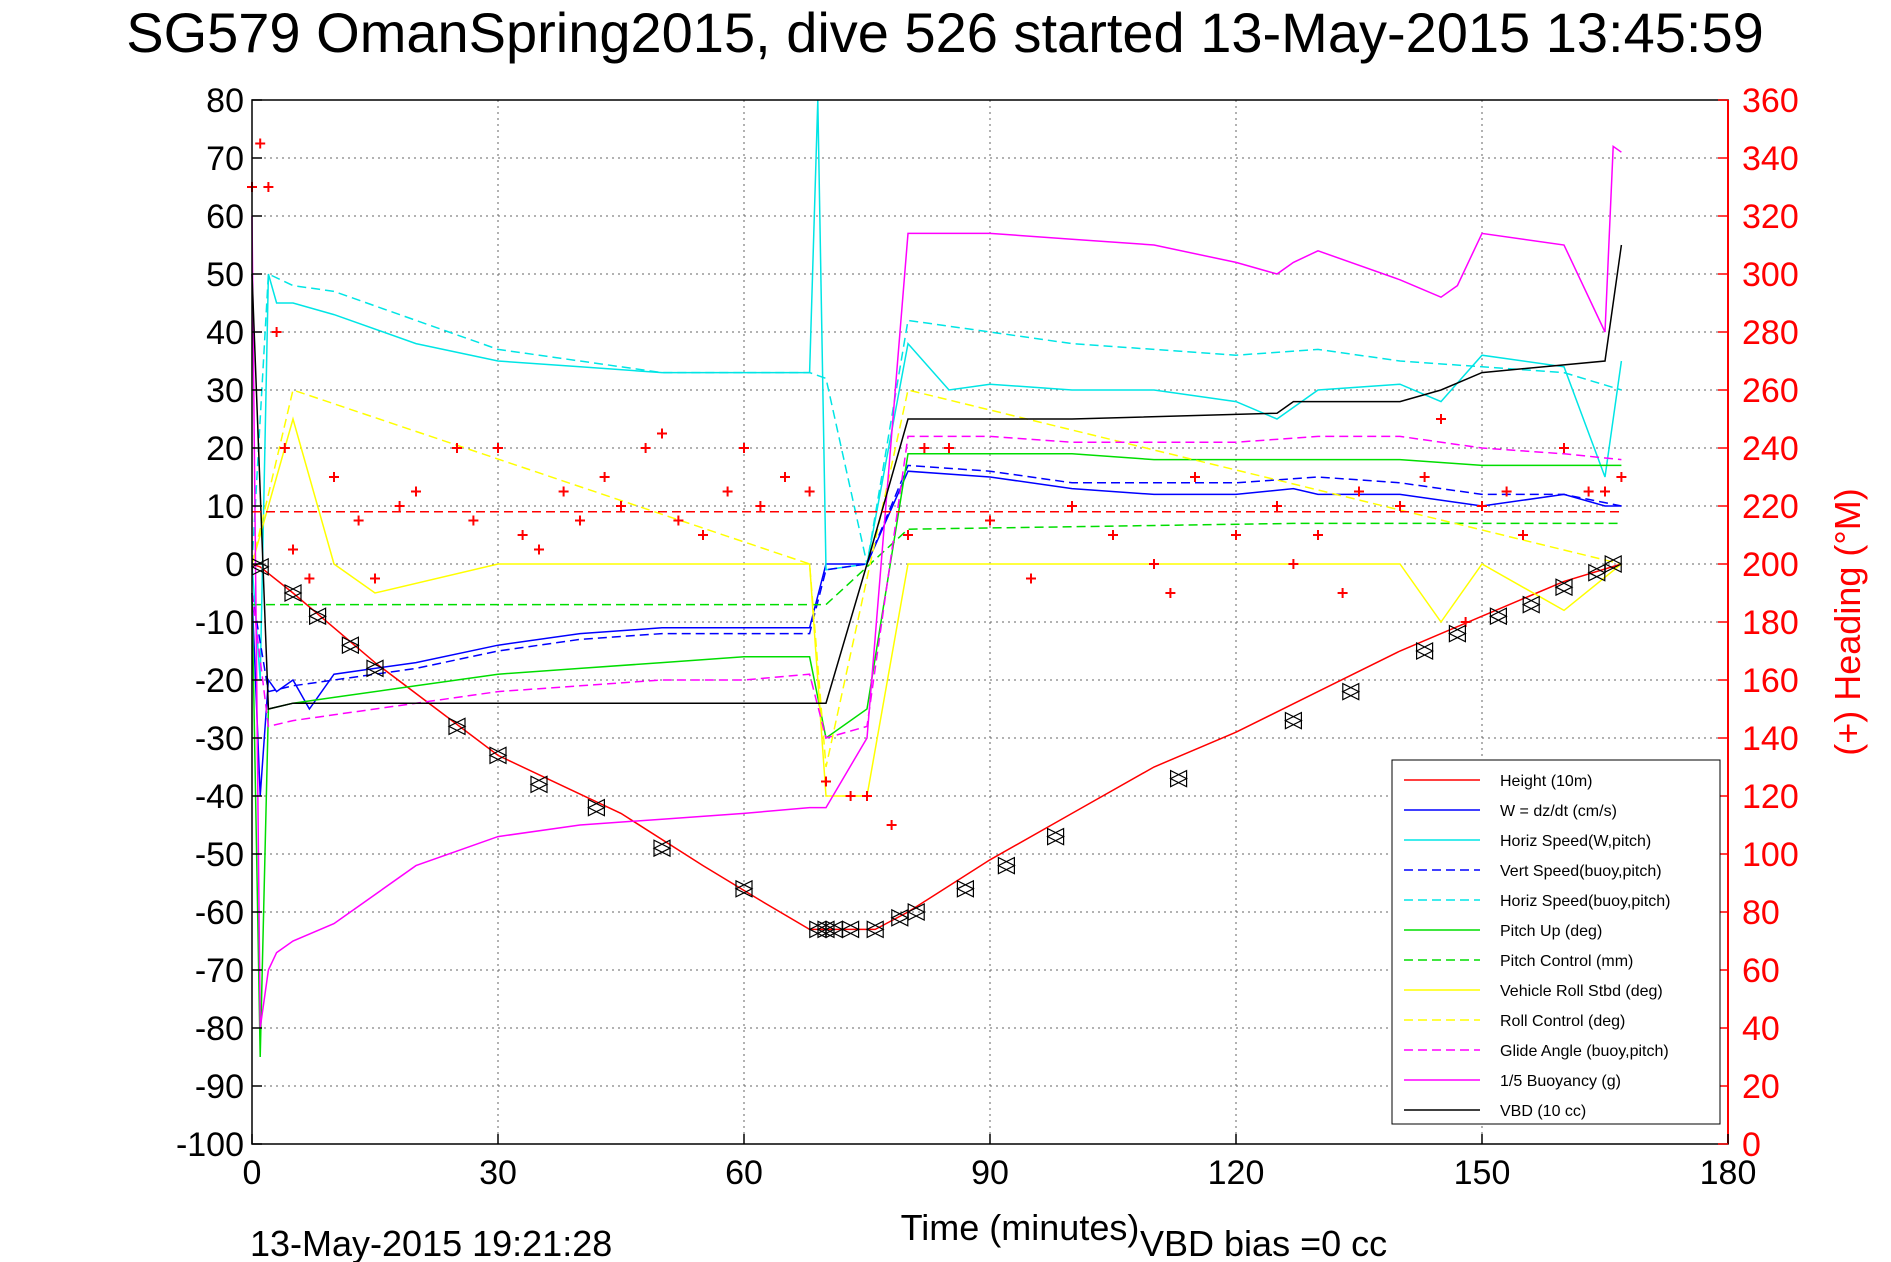 Image resolution: width=1891 pixels, height=1262 pixels. What do you see at coordinates (219, 913) in the screenshot?
I see `y-tick-label: -60` at bounding box center [219, 913].